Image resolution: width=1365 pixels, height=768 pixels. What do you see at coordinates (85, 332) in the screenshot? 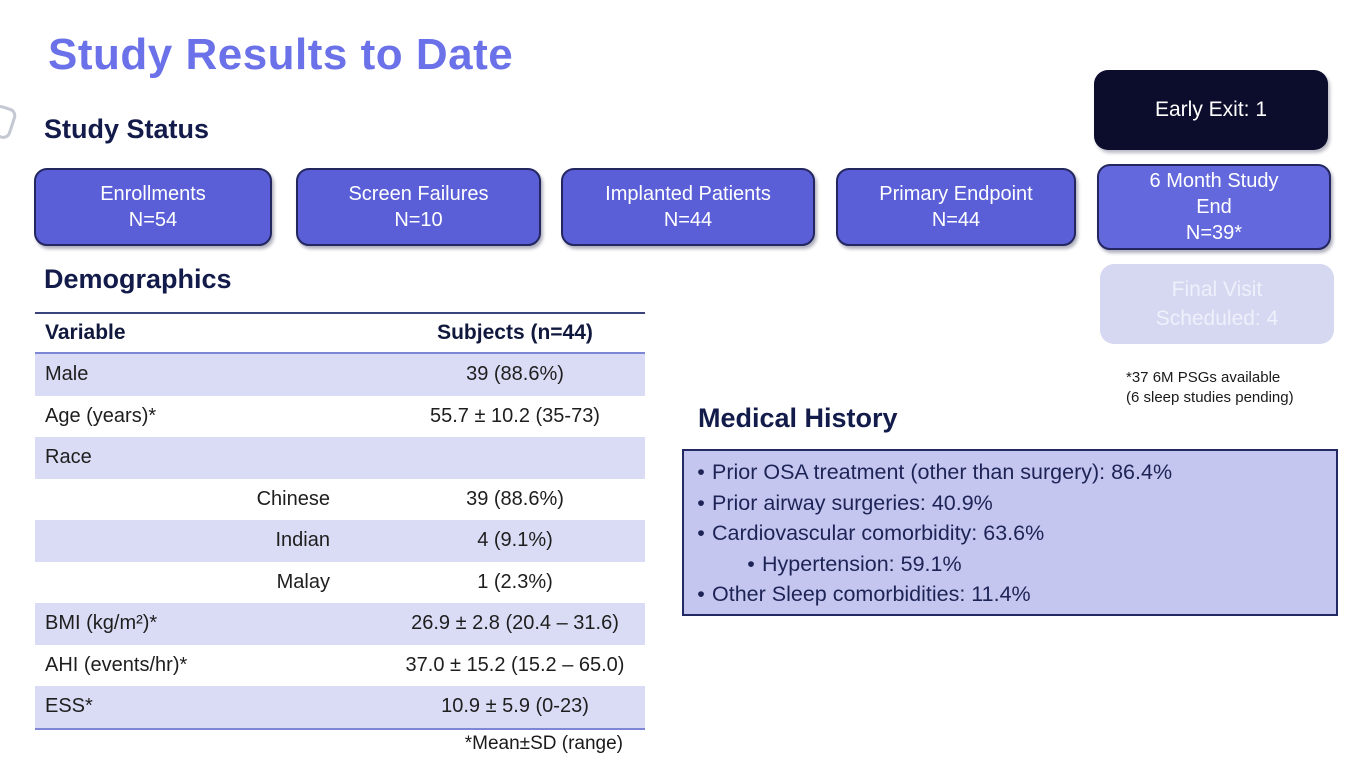
I see `column-header-variable: Variable` at bounding box center [85, 332].